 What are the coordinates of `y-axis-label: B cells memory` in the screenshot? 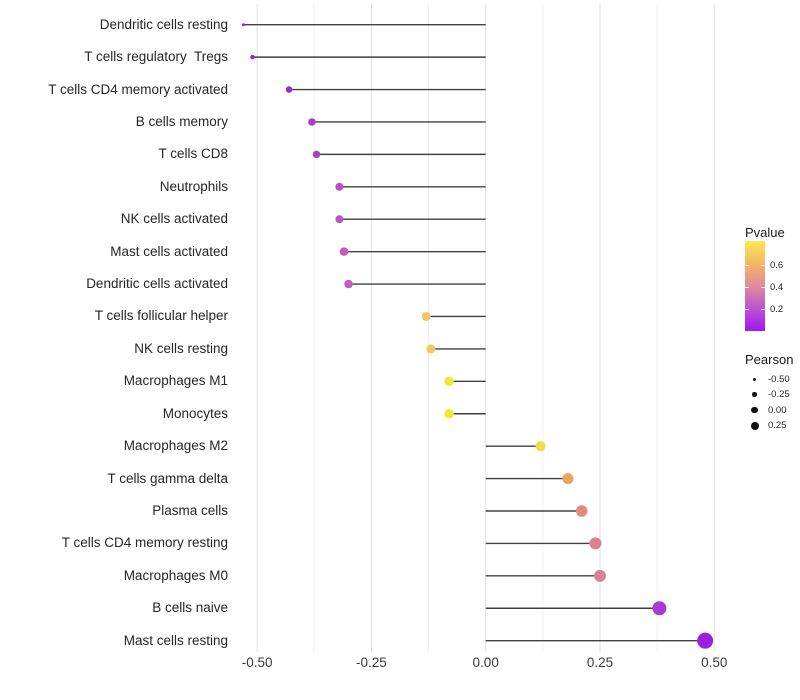 It's located at (181, 121).